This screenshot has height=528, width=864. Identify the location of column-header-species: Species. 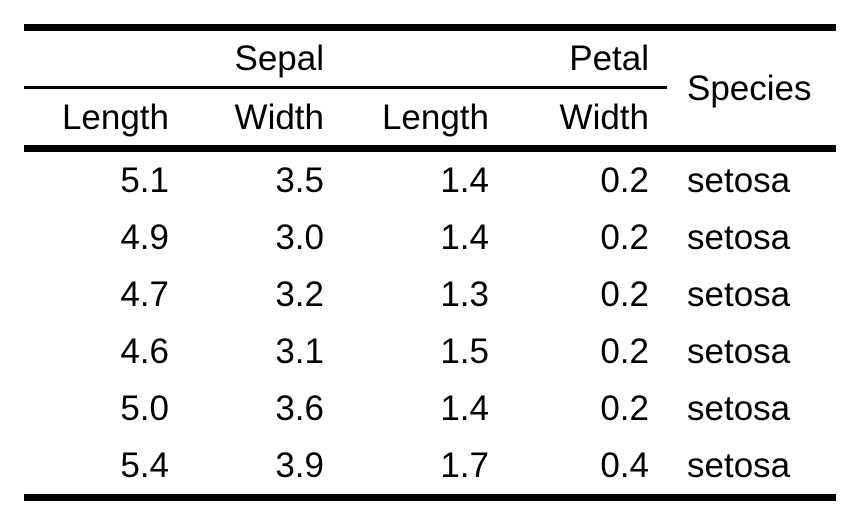
(742, 91).